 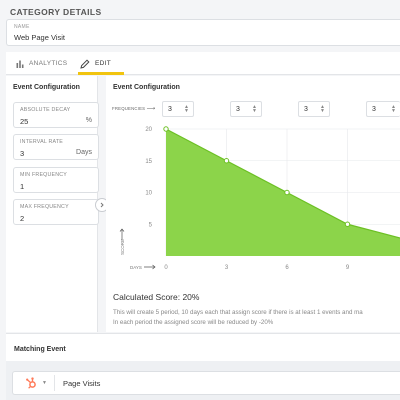 I want to click on frequency-select-3: 3 ▲ ▼, so click(x=314, y=109).